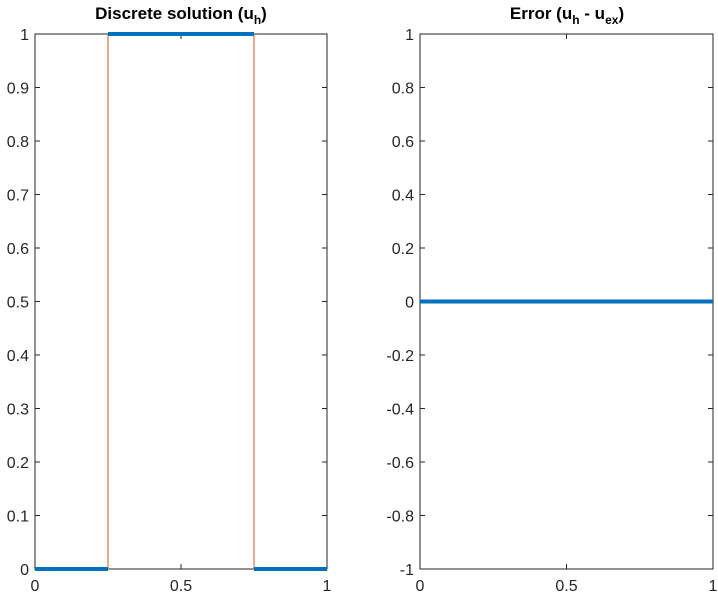 The image size is (718, 597). What do you see at coordinates (612, 20) in the screenshot?
I see `title-subscript-ex: ex` at bounding box center [612, 20].